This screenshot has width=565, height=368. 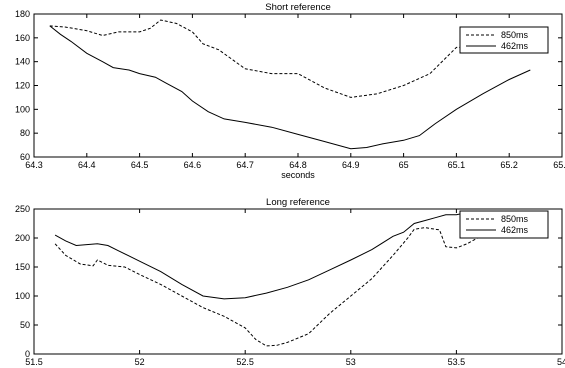 I want to click on x-tick-label: 65.3, so click(x=559, y=165).